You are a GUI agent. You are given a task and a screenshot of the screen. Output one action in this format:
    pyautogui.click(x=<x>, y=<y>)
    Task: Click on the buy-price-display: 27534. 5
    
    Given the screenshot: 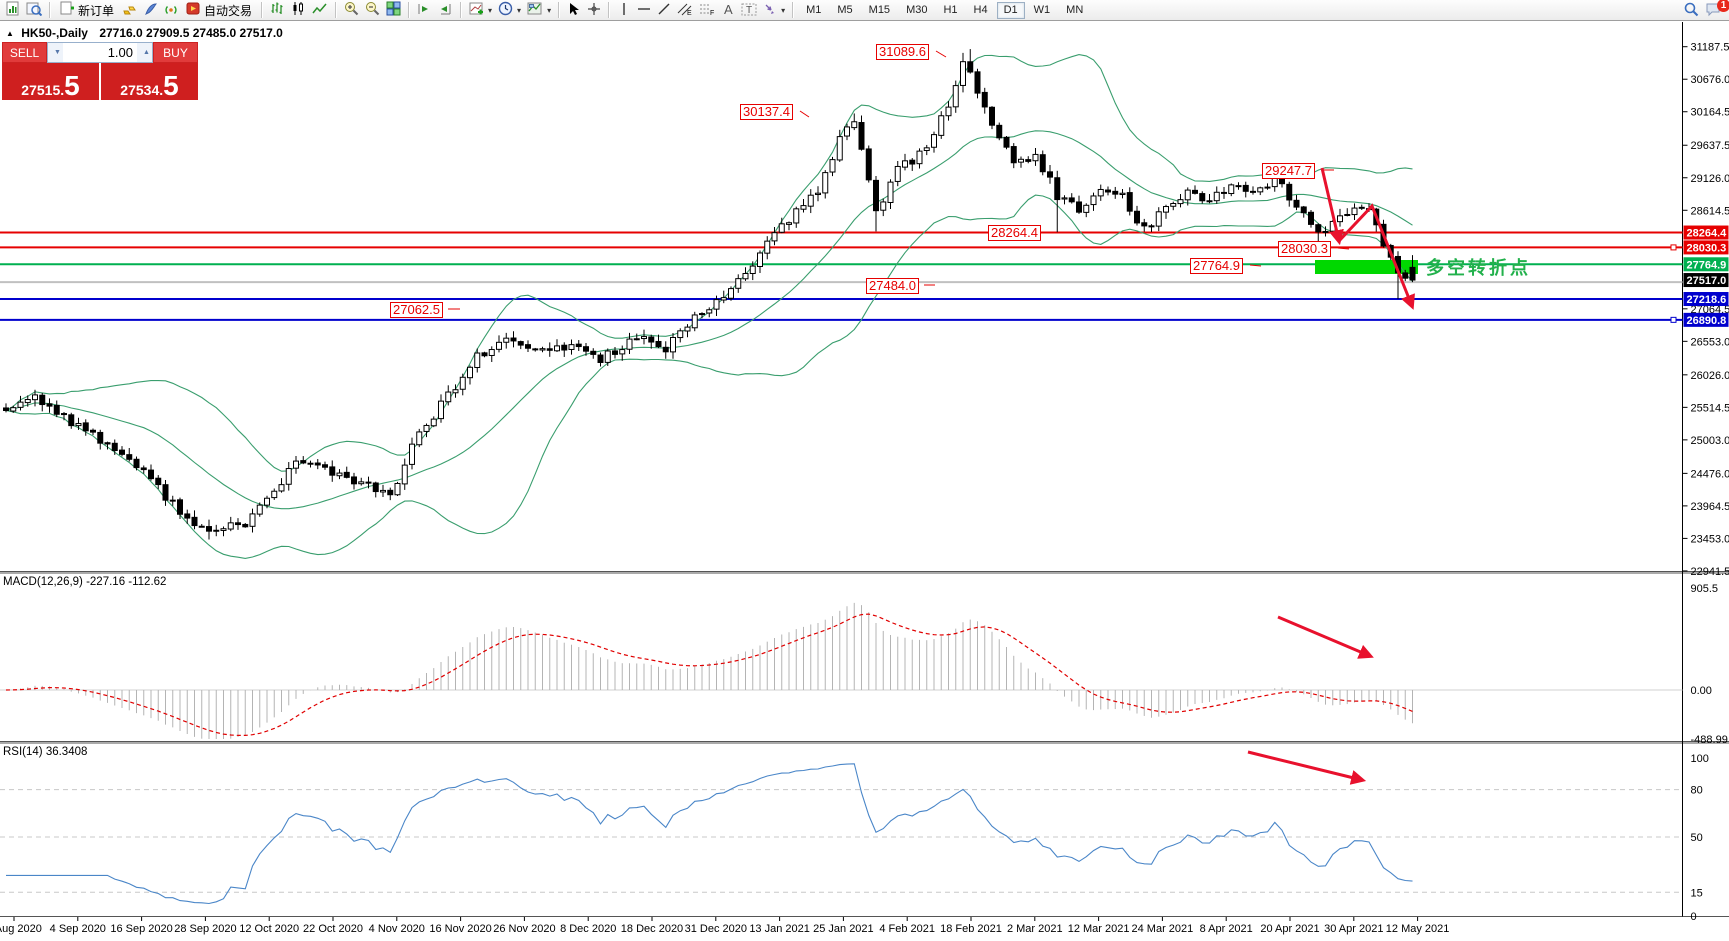 What is the action you would take?
    pyautogui.click(x=149, y=81)
    